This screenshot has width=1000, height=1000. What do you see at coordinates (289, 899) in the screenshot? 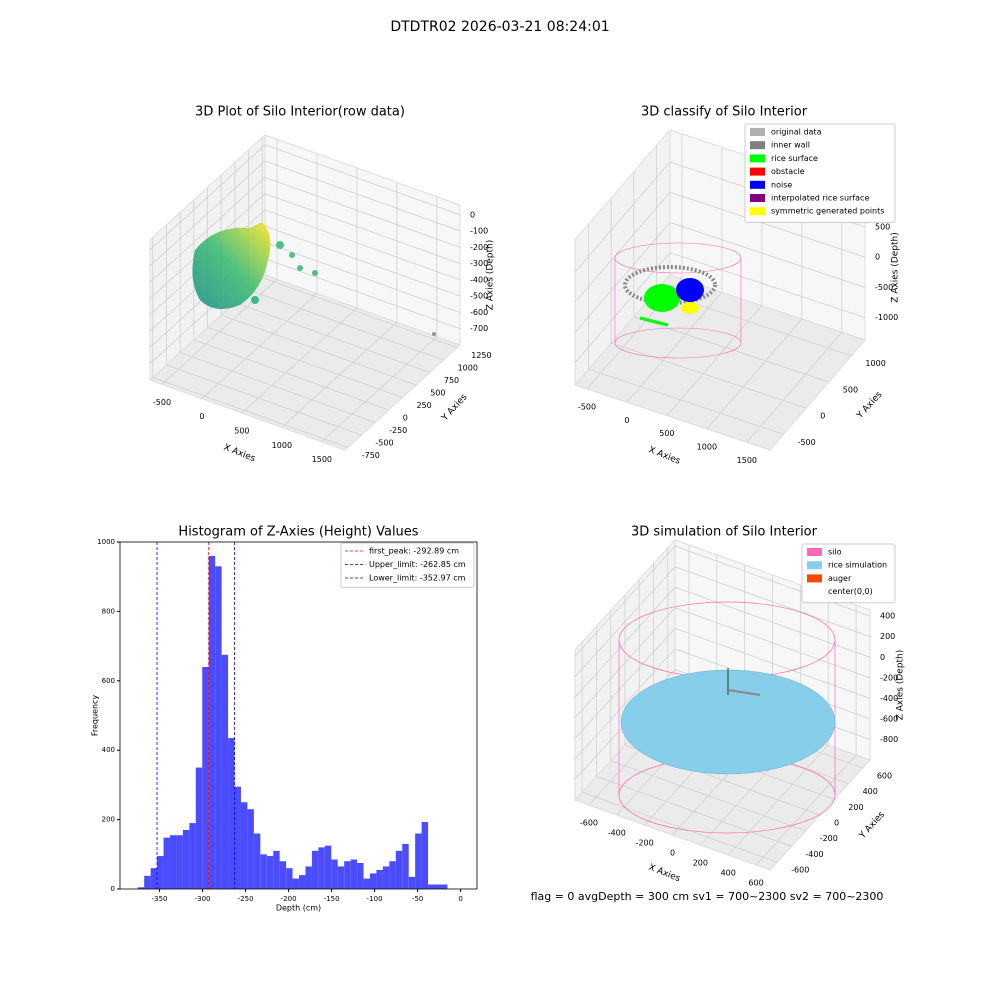
I see `x-tick-label: -200` at bounding box center [289, 899].